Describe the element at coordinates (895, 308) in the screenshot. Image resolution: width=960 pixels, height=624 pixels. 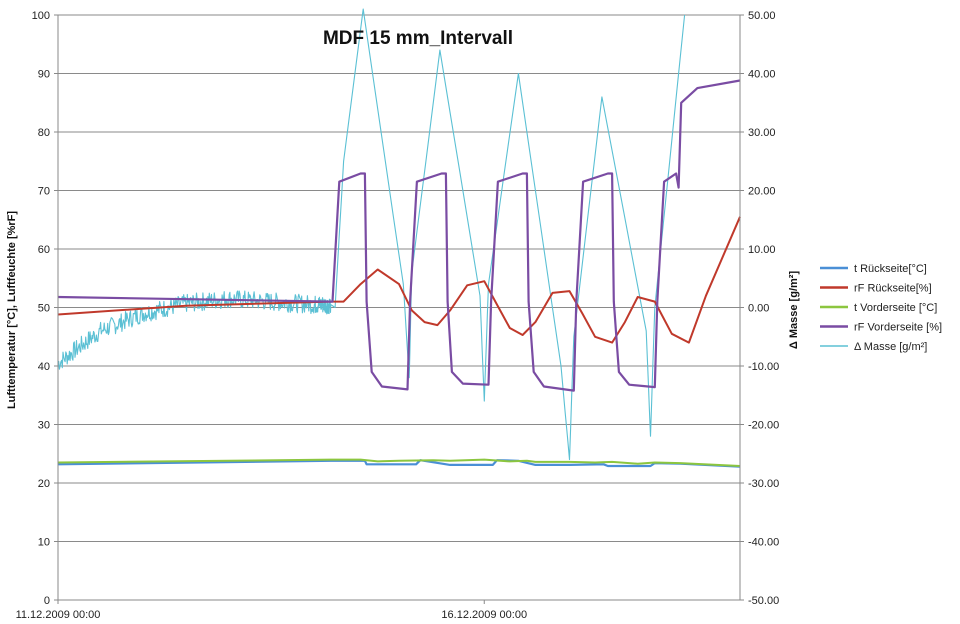
I see `legend-label: t Vorderseite [°C]` at that location.